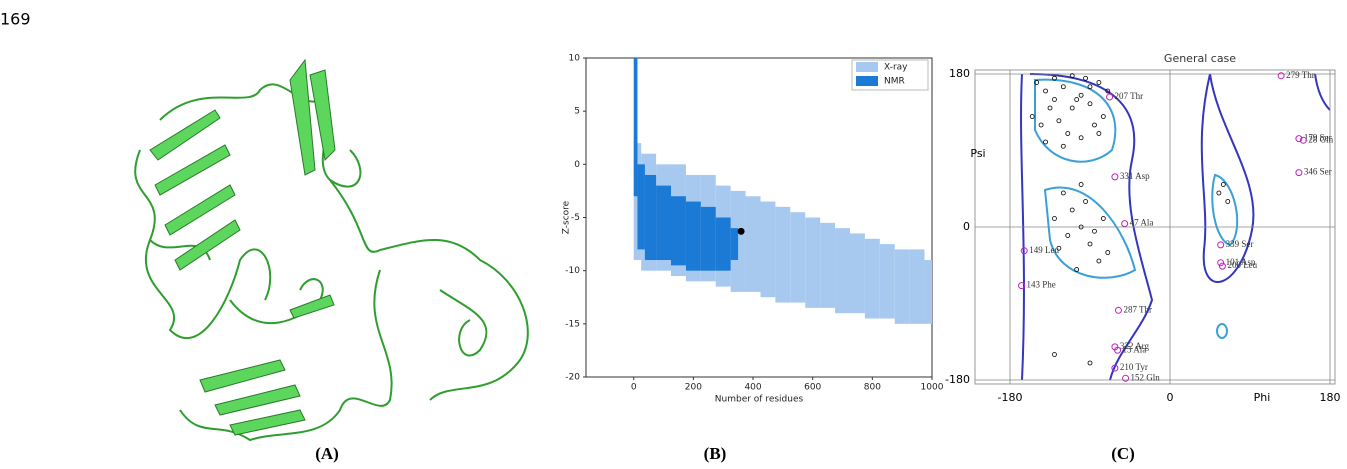  I want to click on outlier-label: 149 Leu, so click(1044, 250).